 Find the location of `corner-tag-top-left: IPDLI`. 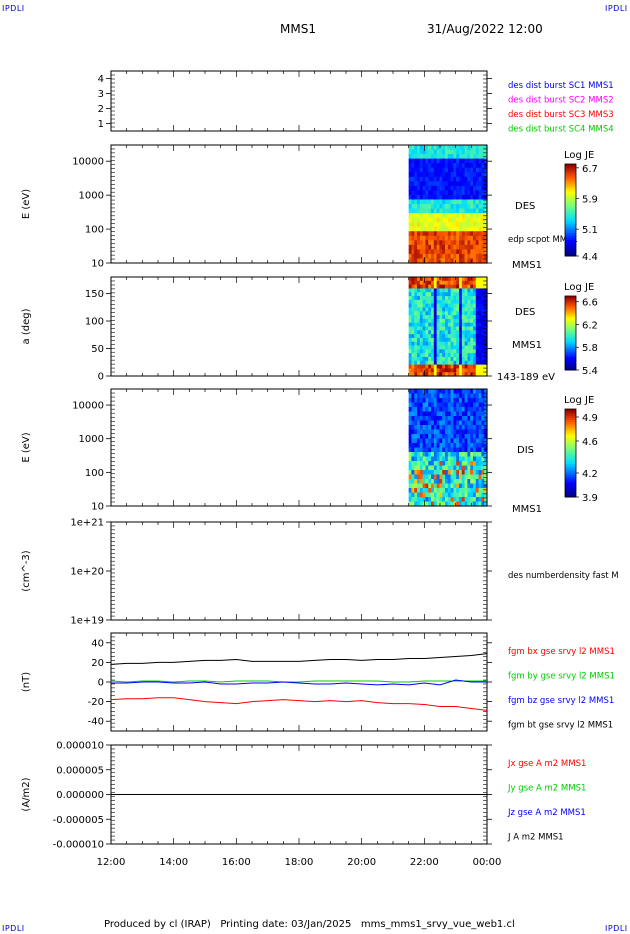

corner-tag-top-left: IPDLI is located at coordinates (13, 8).